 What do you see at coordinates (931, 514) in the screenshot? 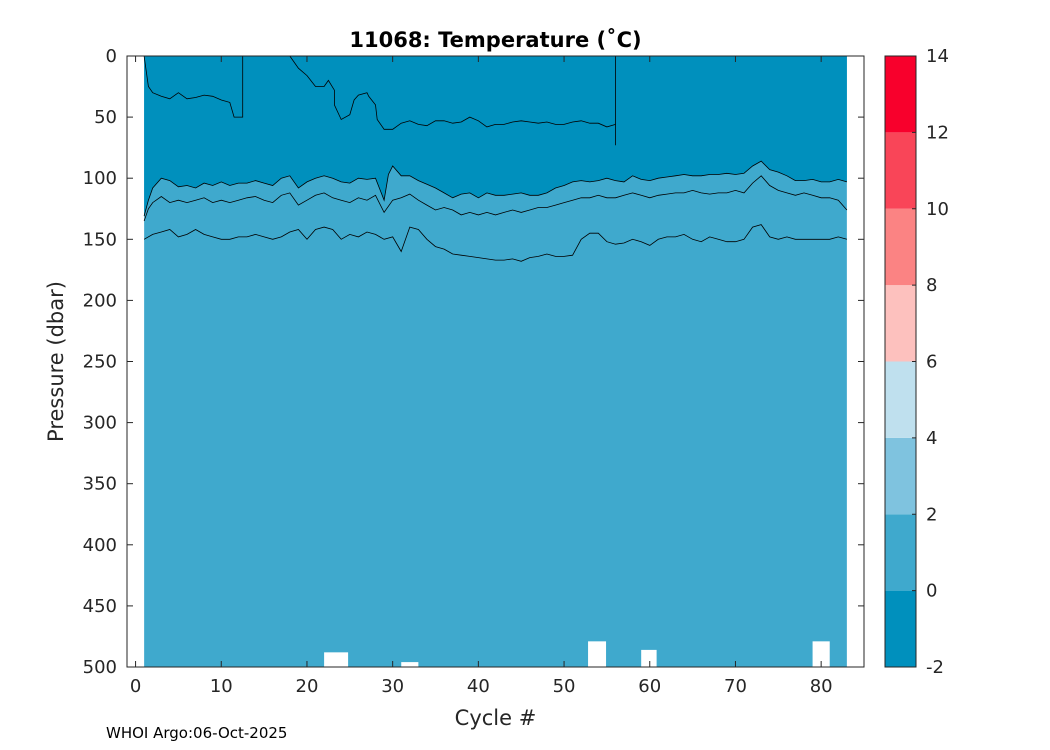
I see `colorbar-tick-label: 2` at bounding box center [931, 514].